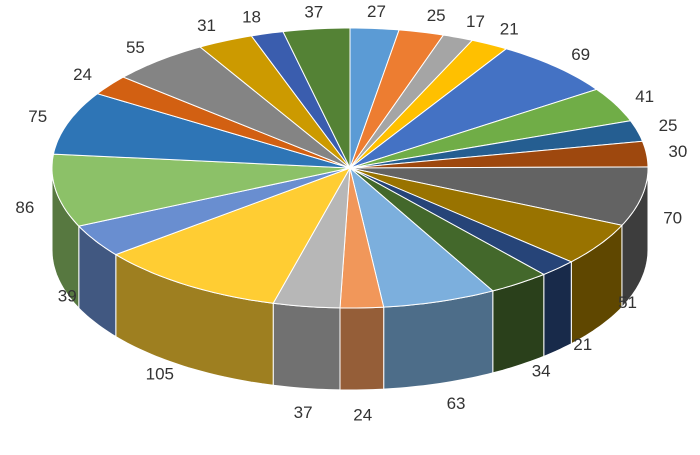  Describe the element at coordinates (37, 116) in the screenshot. I see `data-label: 75` at that location.